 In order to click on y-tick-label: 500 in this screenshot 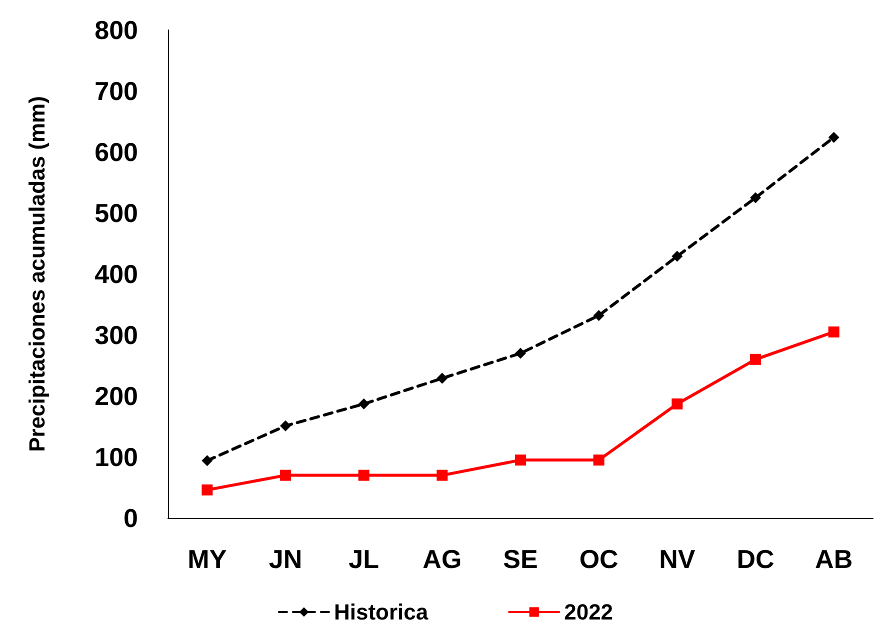, I will do `click(116, 213)`.